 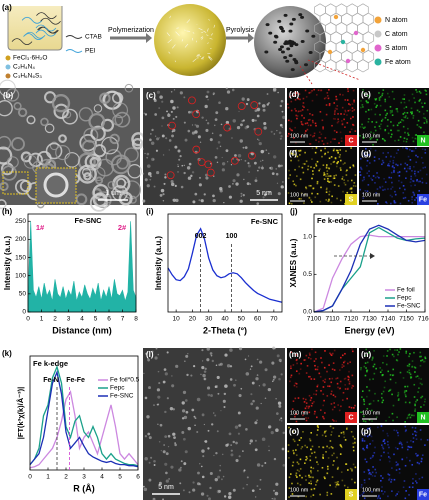 What do you see at coordinates (27, 76) in the screenshot?
I see `reagent-label: C₃H₆N₆S₃` at bounding box center [27, 76].